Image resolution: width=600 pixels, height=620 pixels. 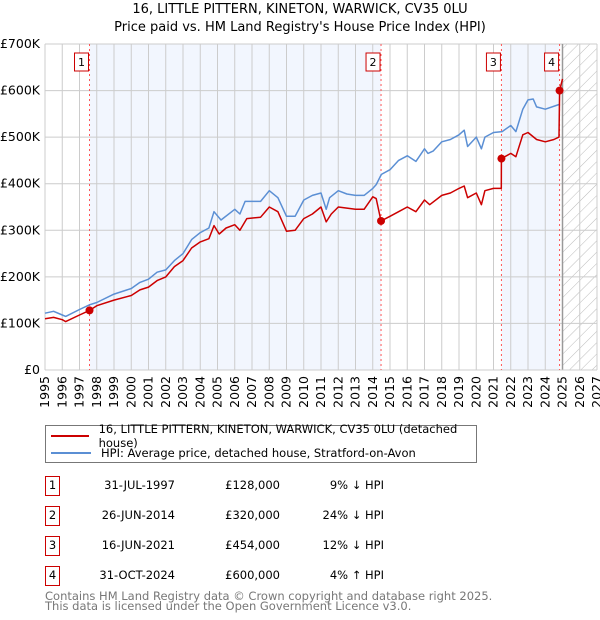 I want to click on sale-label-box: 3, so click(x=493, y=62).